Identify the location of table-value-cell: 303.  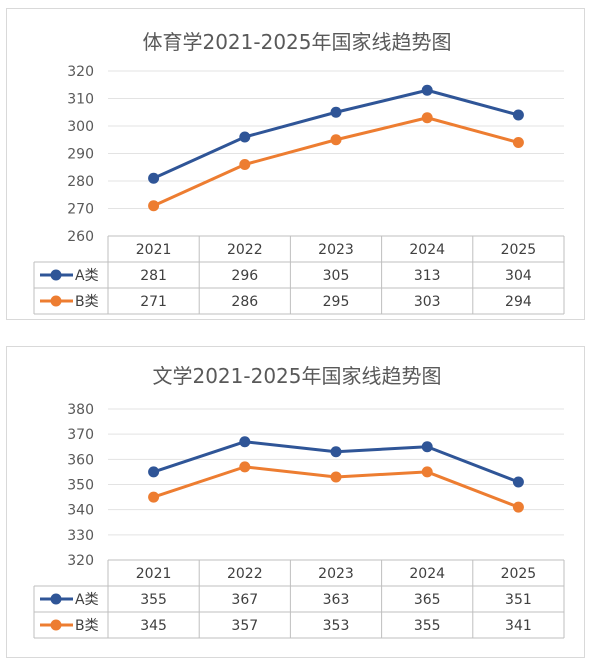
(427, 302).